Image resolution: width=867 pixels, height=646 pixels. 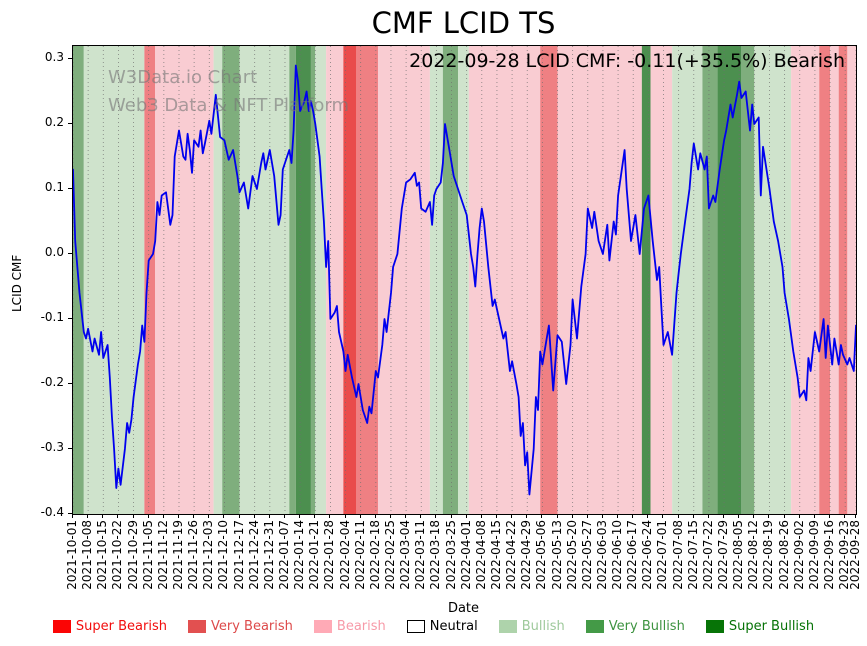 What do you see at coordinates (350, 280) in the screenshot?
I see `sentiment-band-super_bearish` at bounding box center [350, 280].